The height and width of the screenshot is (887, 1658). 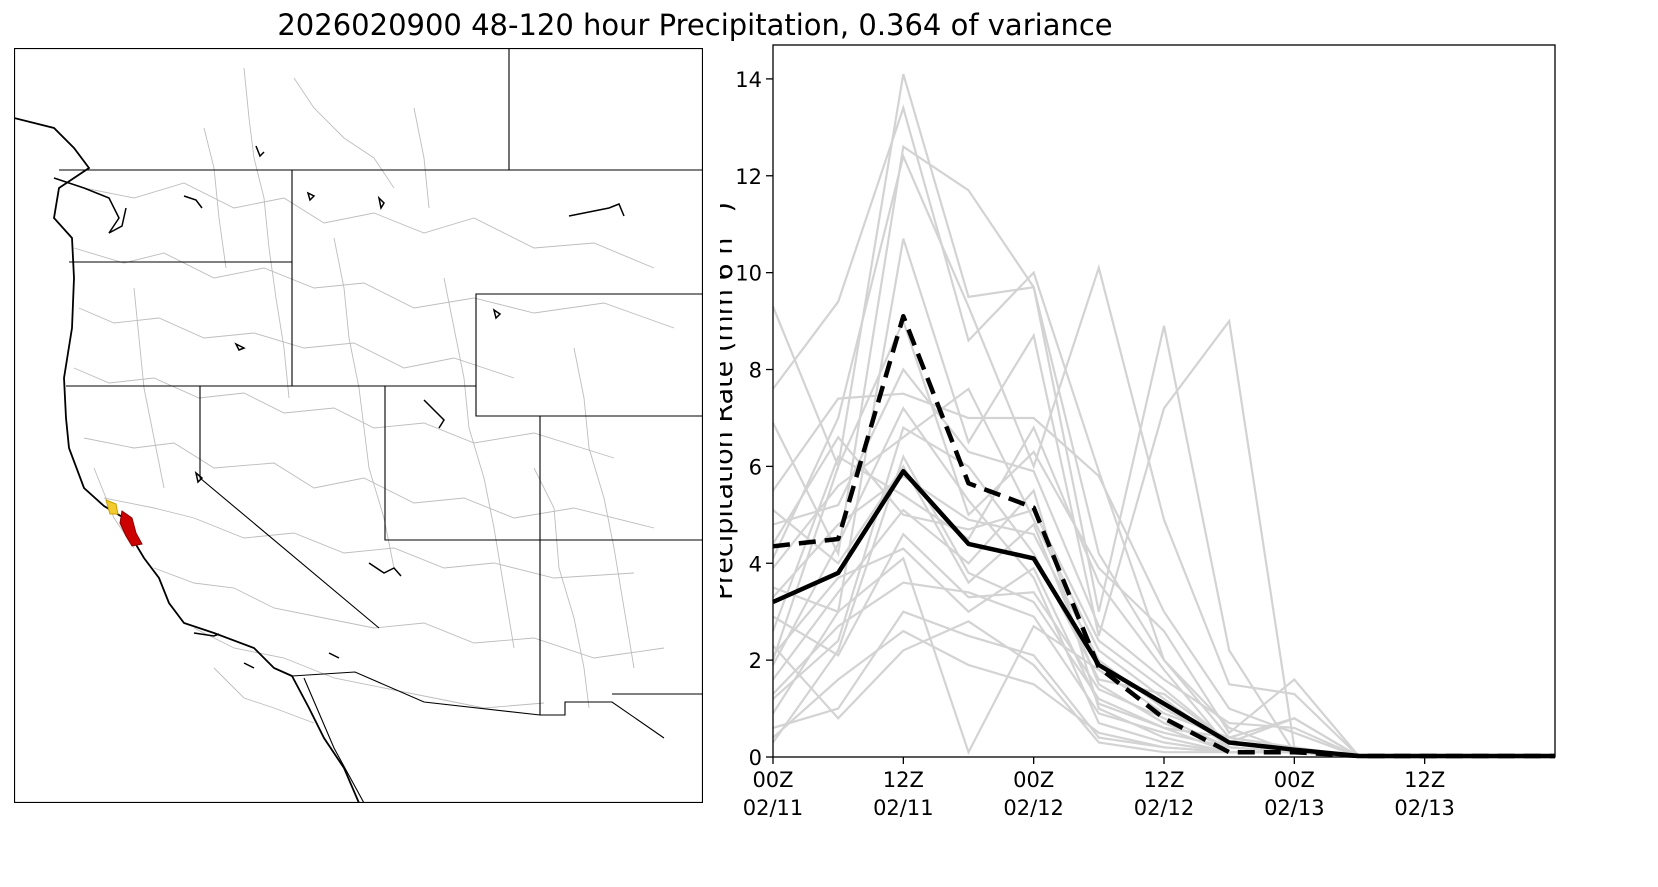 I want to click on y-axis-label: Precipitation Rate (mm 6 h−1), so click(x=729, y=401).